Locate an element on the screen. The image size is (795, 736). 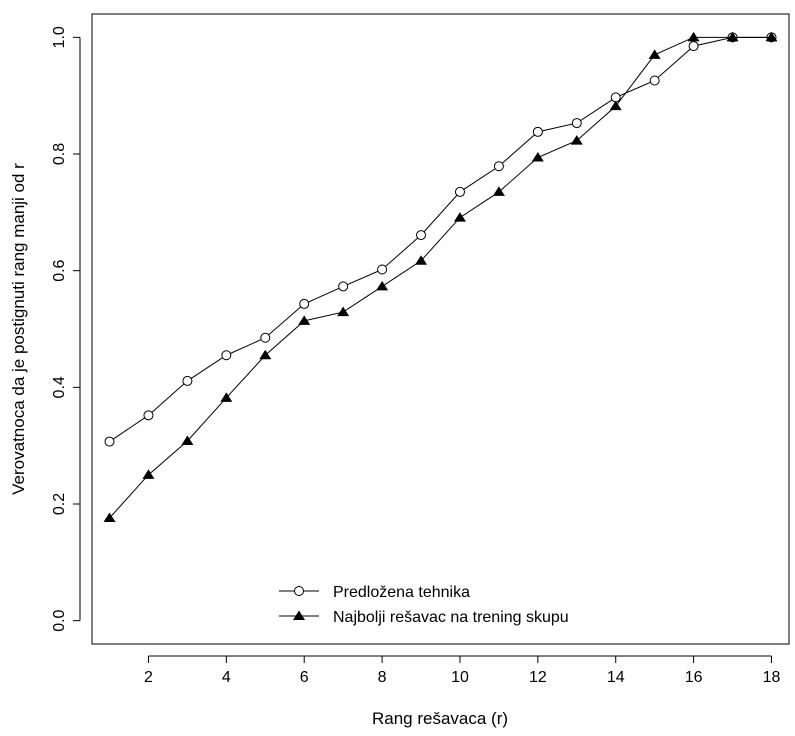
x-tick-label-10: 10 is located at coordinates (460, 677).